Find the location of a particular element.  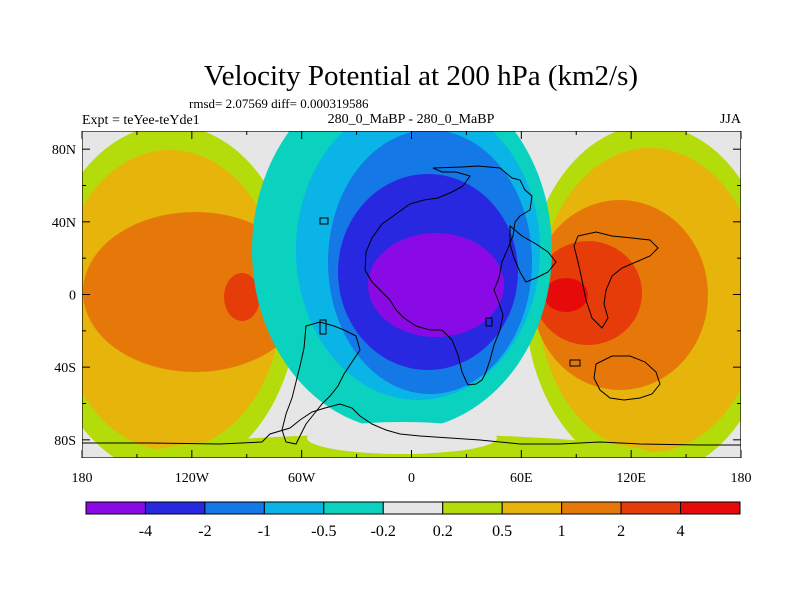

coastline-arabia is located at coordinates (533, 253).